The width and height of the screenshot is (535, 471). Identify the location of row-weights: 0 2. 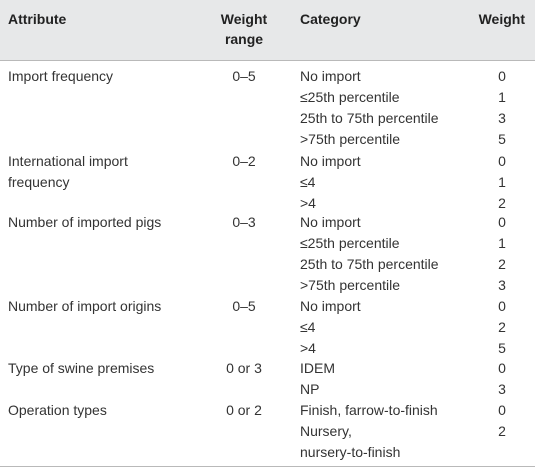
(502, 431).